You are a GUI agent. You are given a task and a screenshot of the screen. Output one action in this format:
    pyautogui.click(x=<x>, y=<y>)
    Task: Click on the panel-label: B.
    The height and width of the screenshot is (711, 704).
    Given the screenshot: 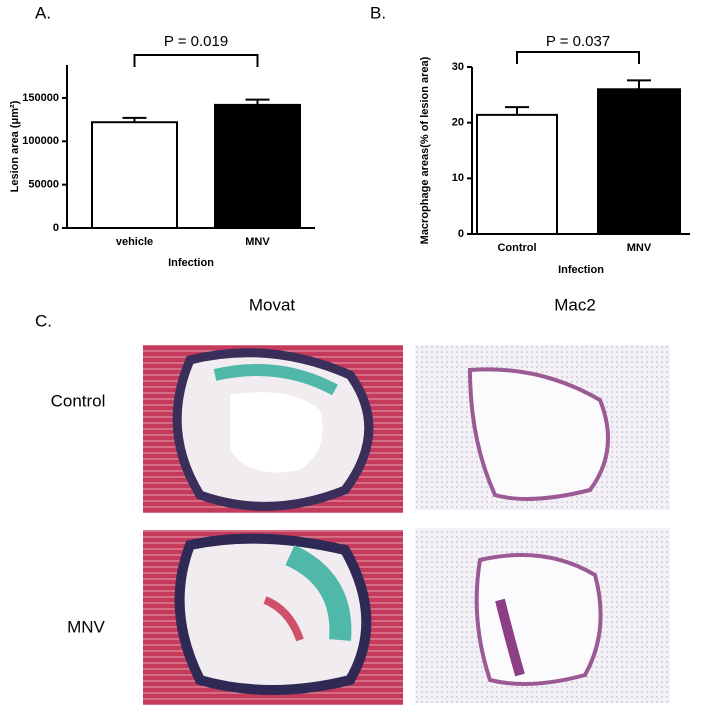 What is the action you would take?
    pyautogui.click(x=378, y=12)
    